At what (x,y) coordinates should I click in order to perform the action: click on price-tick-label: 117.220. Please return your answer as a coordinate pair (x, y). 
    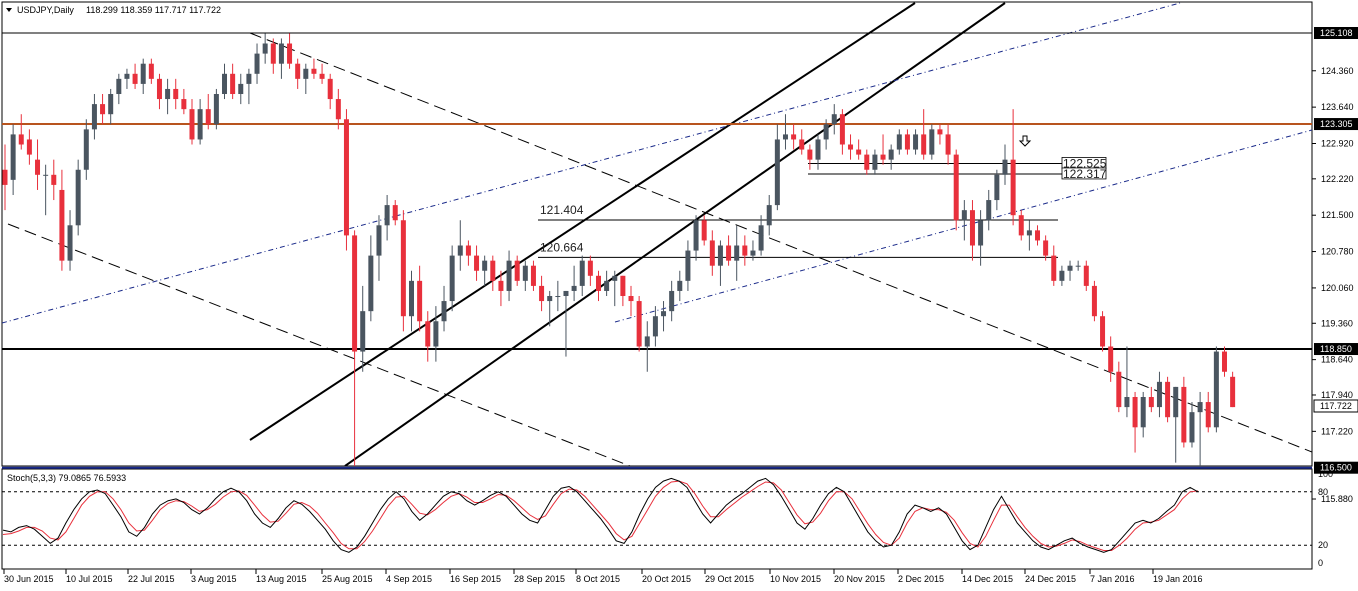
    Looking at the image, I should click on (1337, 431).